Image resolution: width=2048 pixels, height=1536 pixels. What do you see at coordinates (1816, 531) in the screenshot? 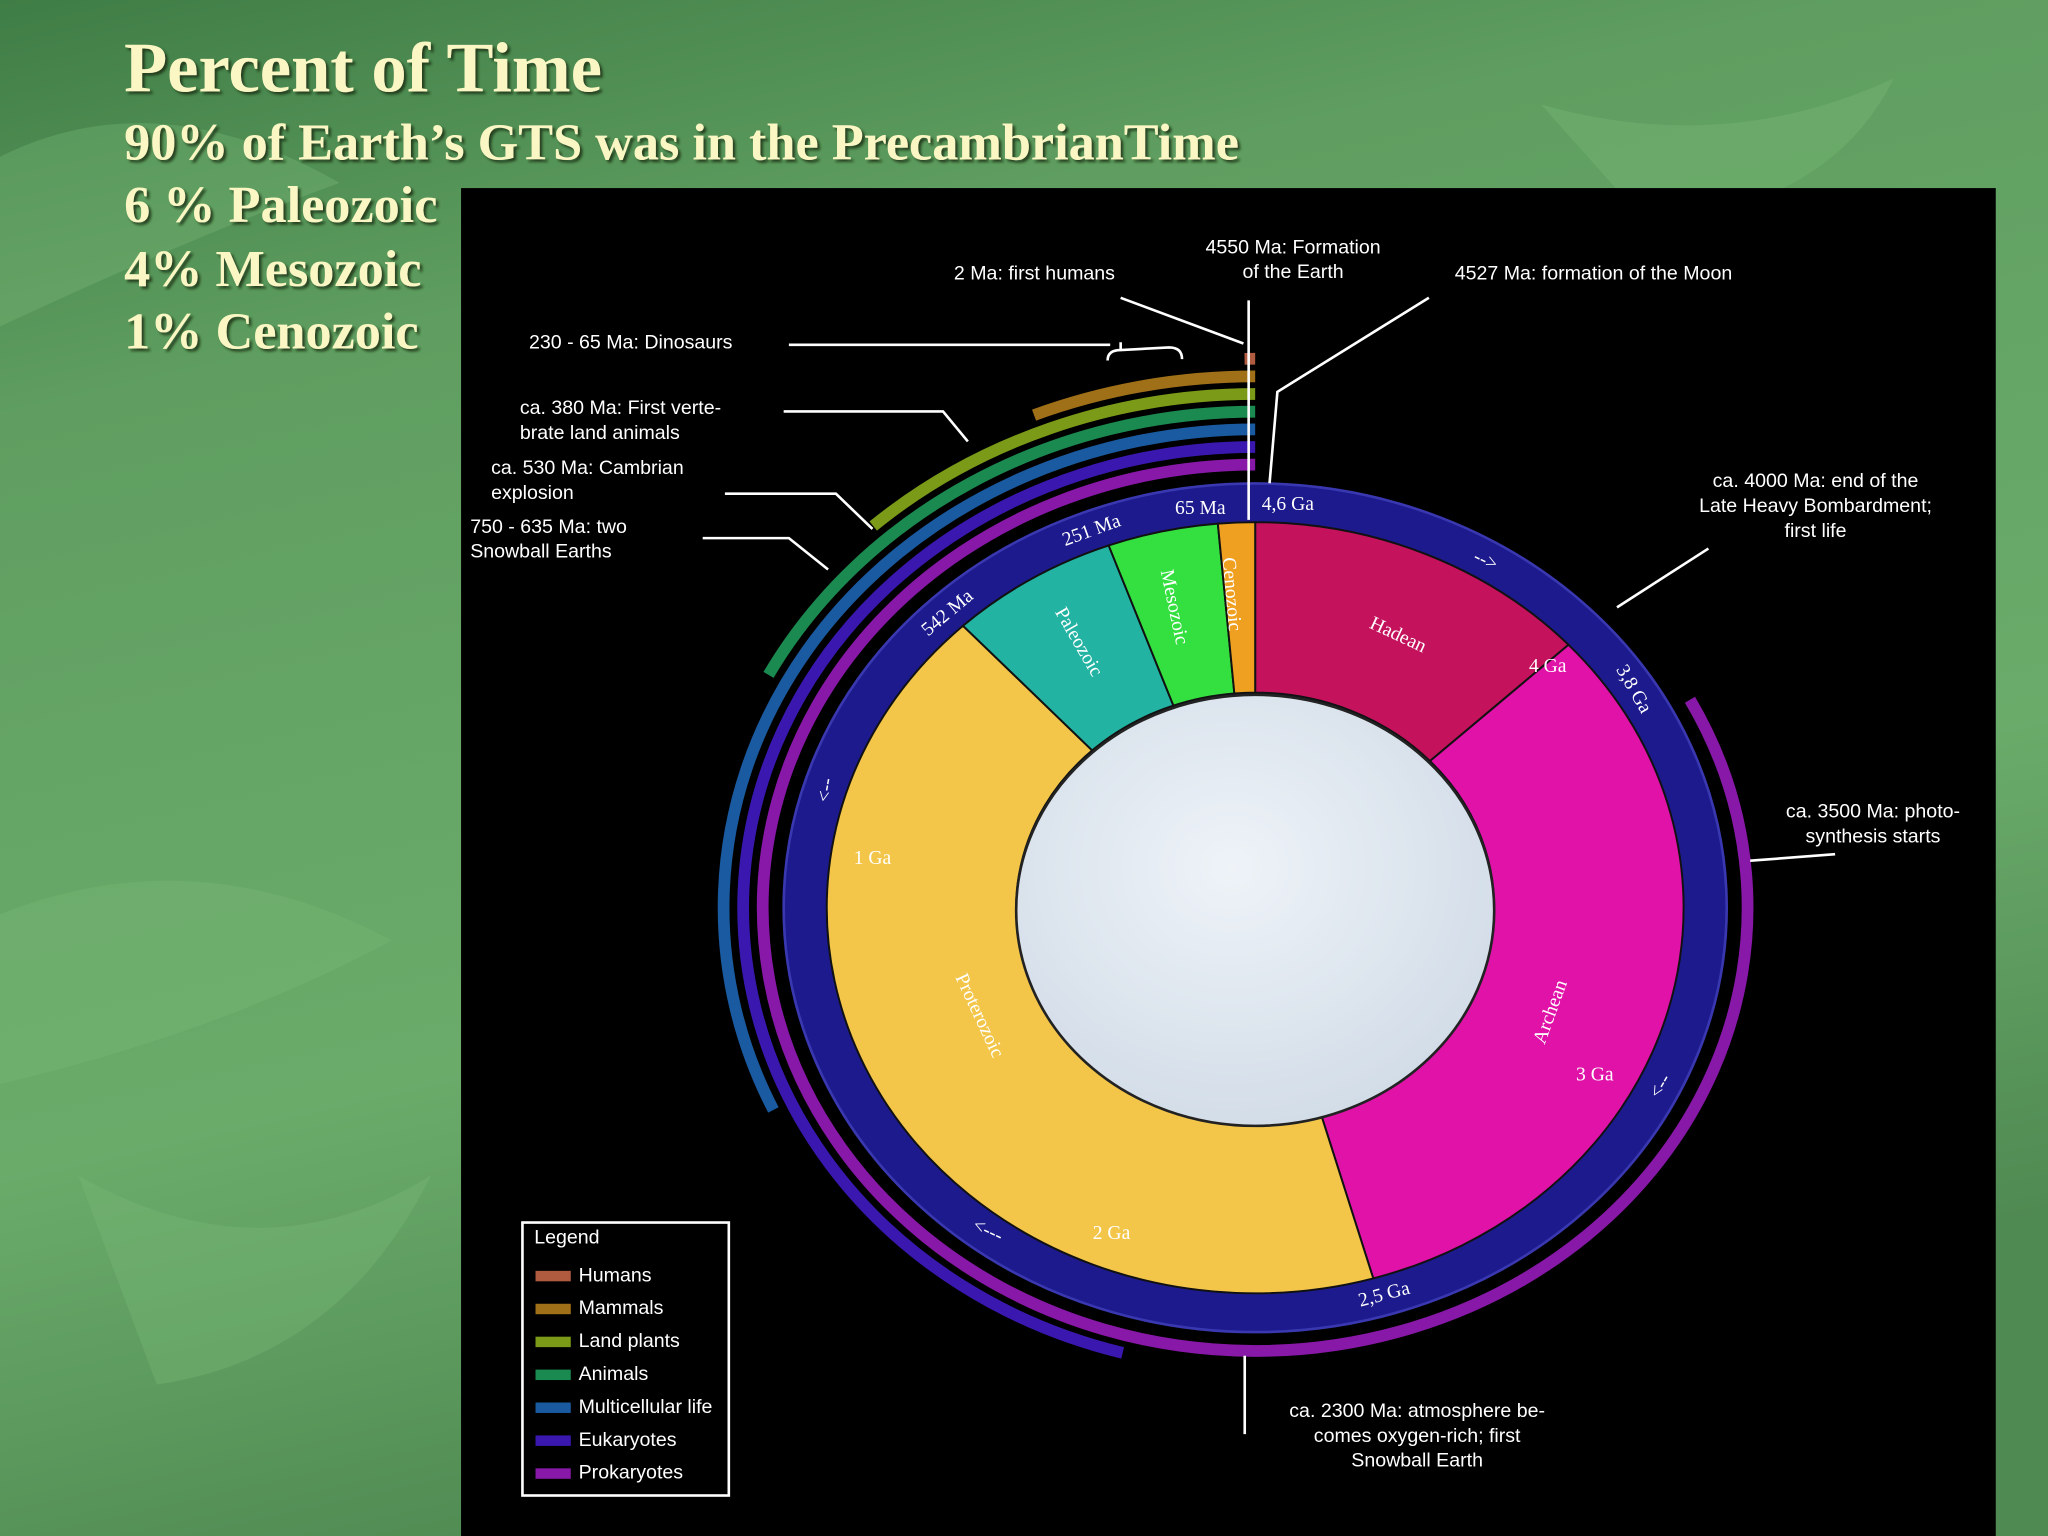
I see `annotation: first life` at bounding box center [1816, 531].